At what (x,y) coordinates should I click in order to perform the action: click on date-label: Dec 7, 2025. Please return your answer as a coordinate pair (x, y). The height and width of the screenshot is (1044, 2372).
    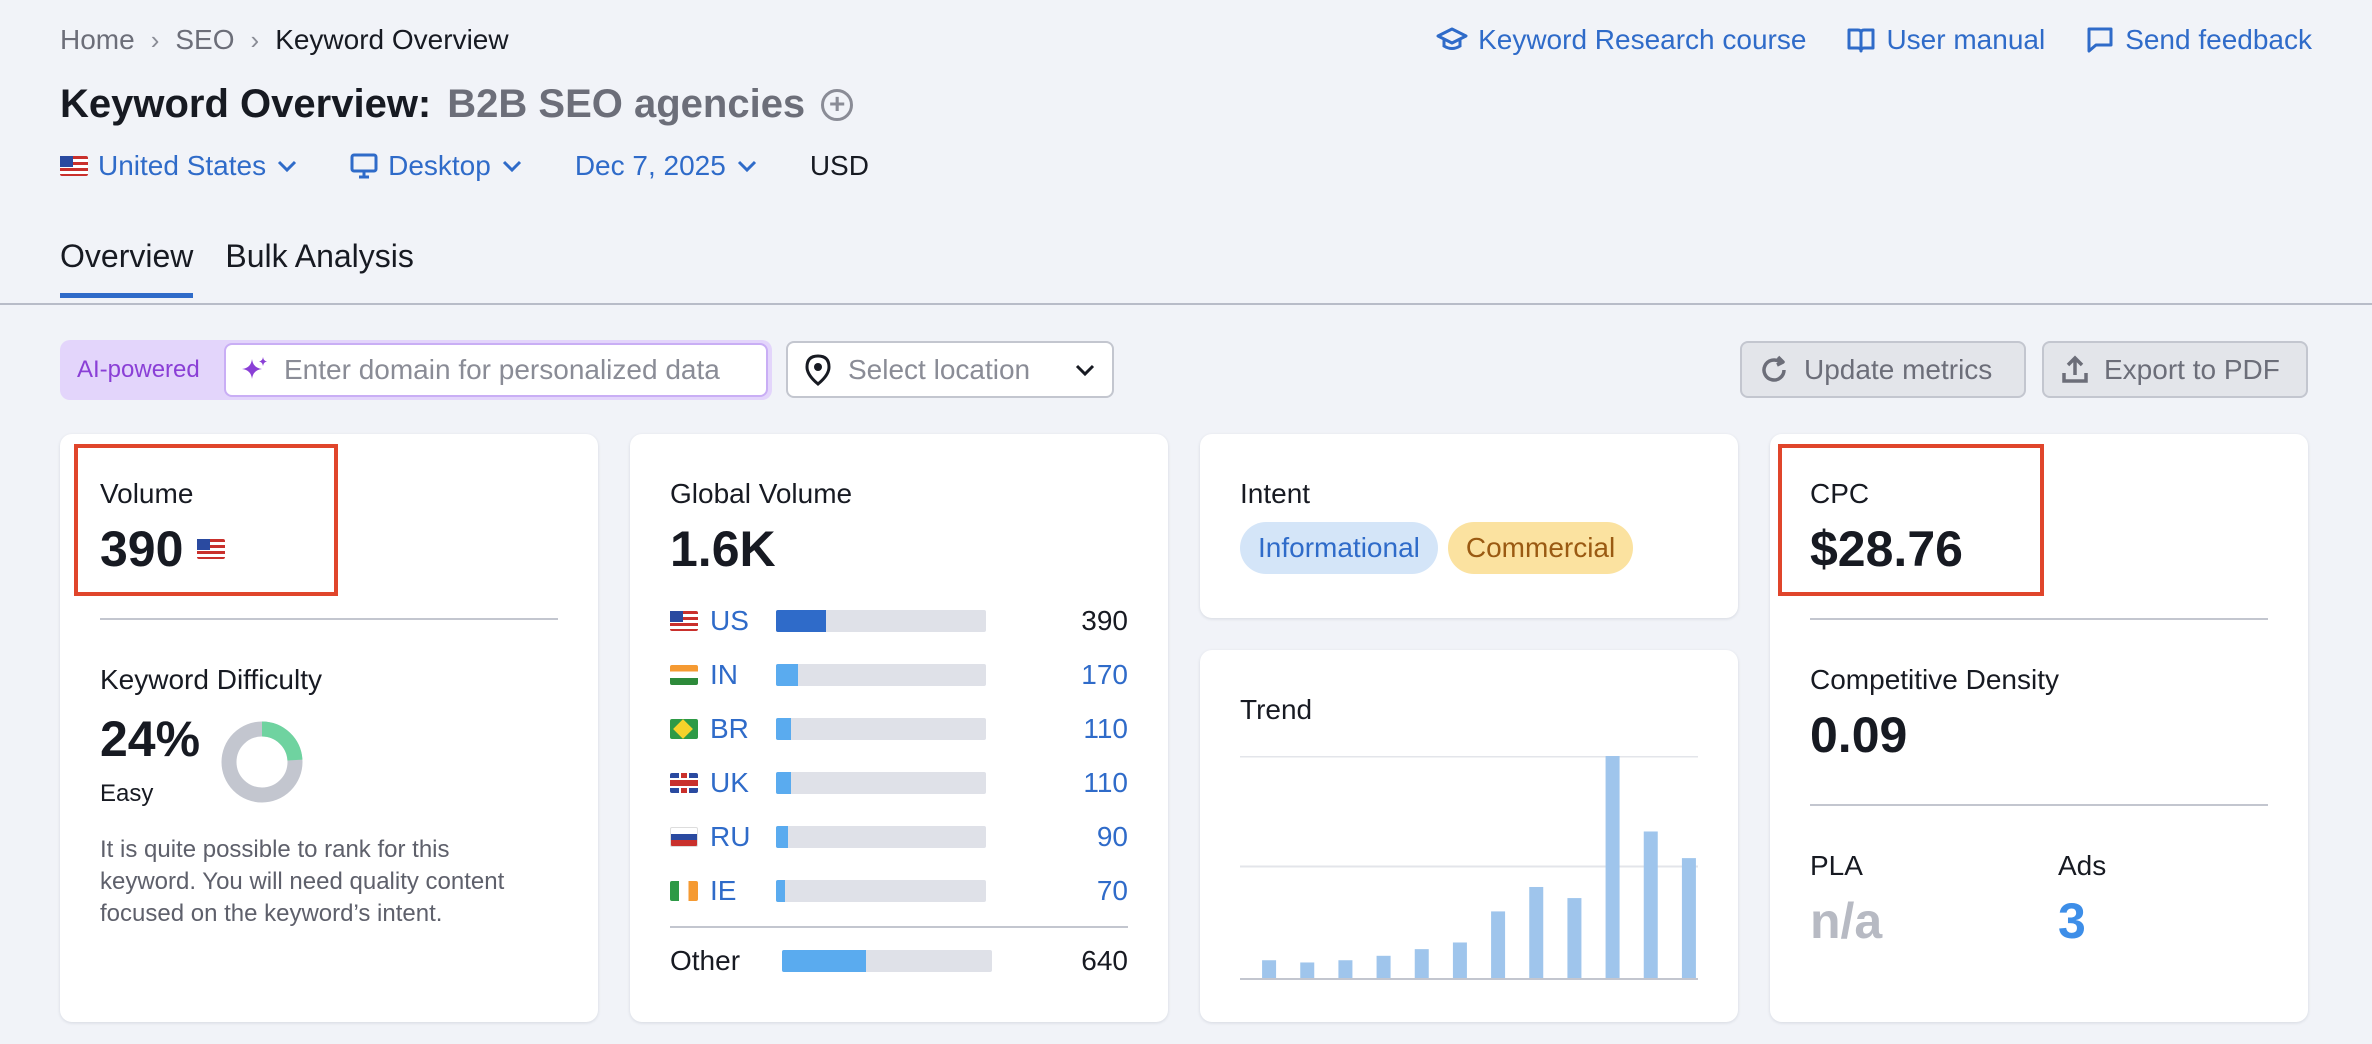
    Looking at the image, I should click on (650, 165).